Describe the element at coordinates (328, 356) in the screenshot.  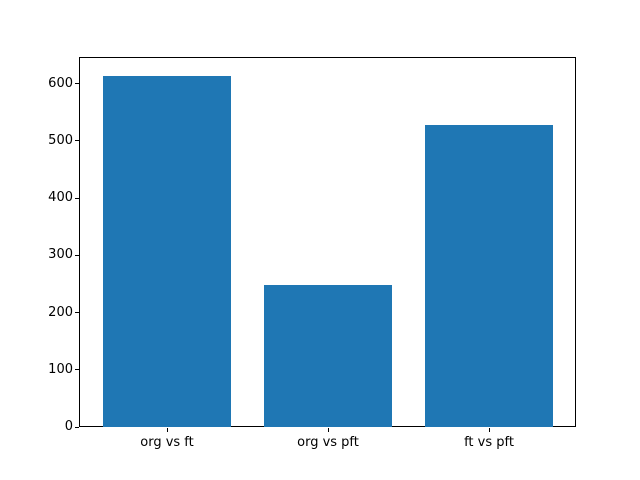
I see `bar-org-vs-pft` at that location.